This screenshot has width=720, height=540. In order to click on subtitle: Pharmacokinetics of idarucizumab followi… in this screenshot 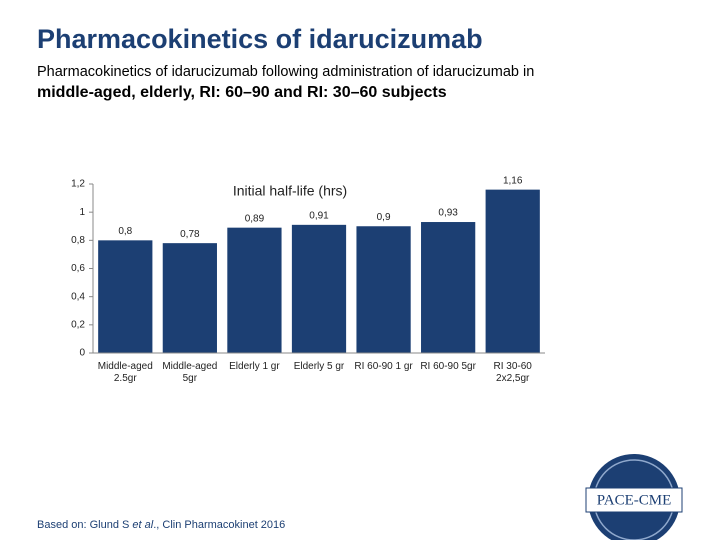, I will do `click(286, 72)`.